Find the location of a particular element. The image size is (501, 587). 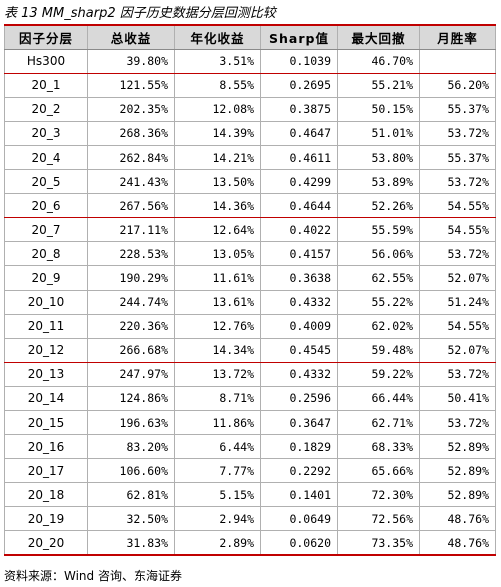

cell-monthly-win-rate: 50.41% is located at coordinates (457, 398).